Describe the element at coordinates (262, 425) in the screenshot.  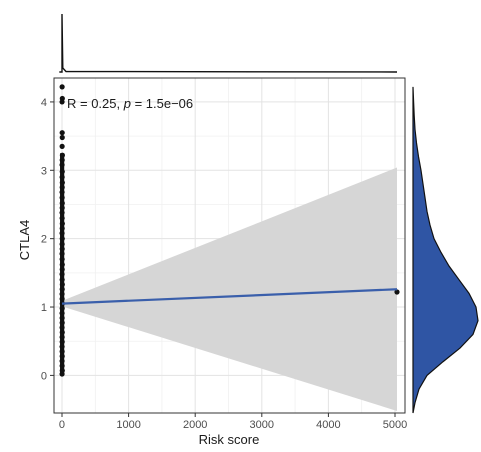
I see `x-tick-label: 3000` at that location.